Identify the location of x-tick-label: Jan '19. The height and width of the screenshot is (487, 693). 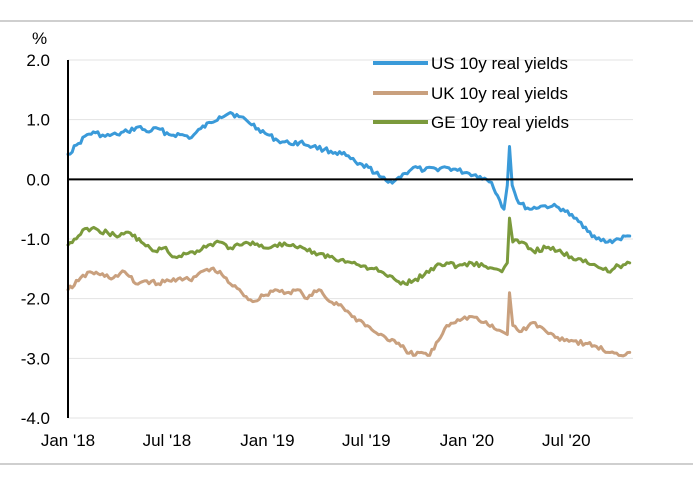
(267, 440).